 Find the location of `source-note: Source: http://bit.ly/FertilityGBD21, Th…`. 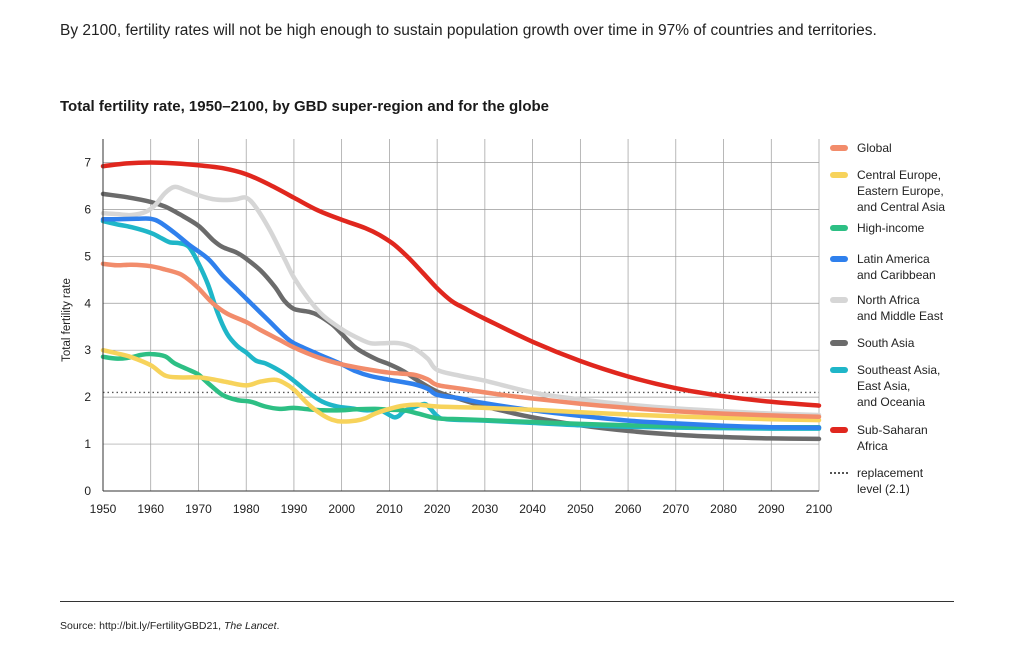

source-note: Source: http://bit.ly/FertilityGBD21, Th… is located at coordinates (169, 626).